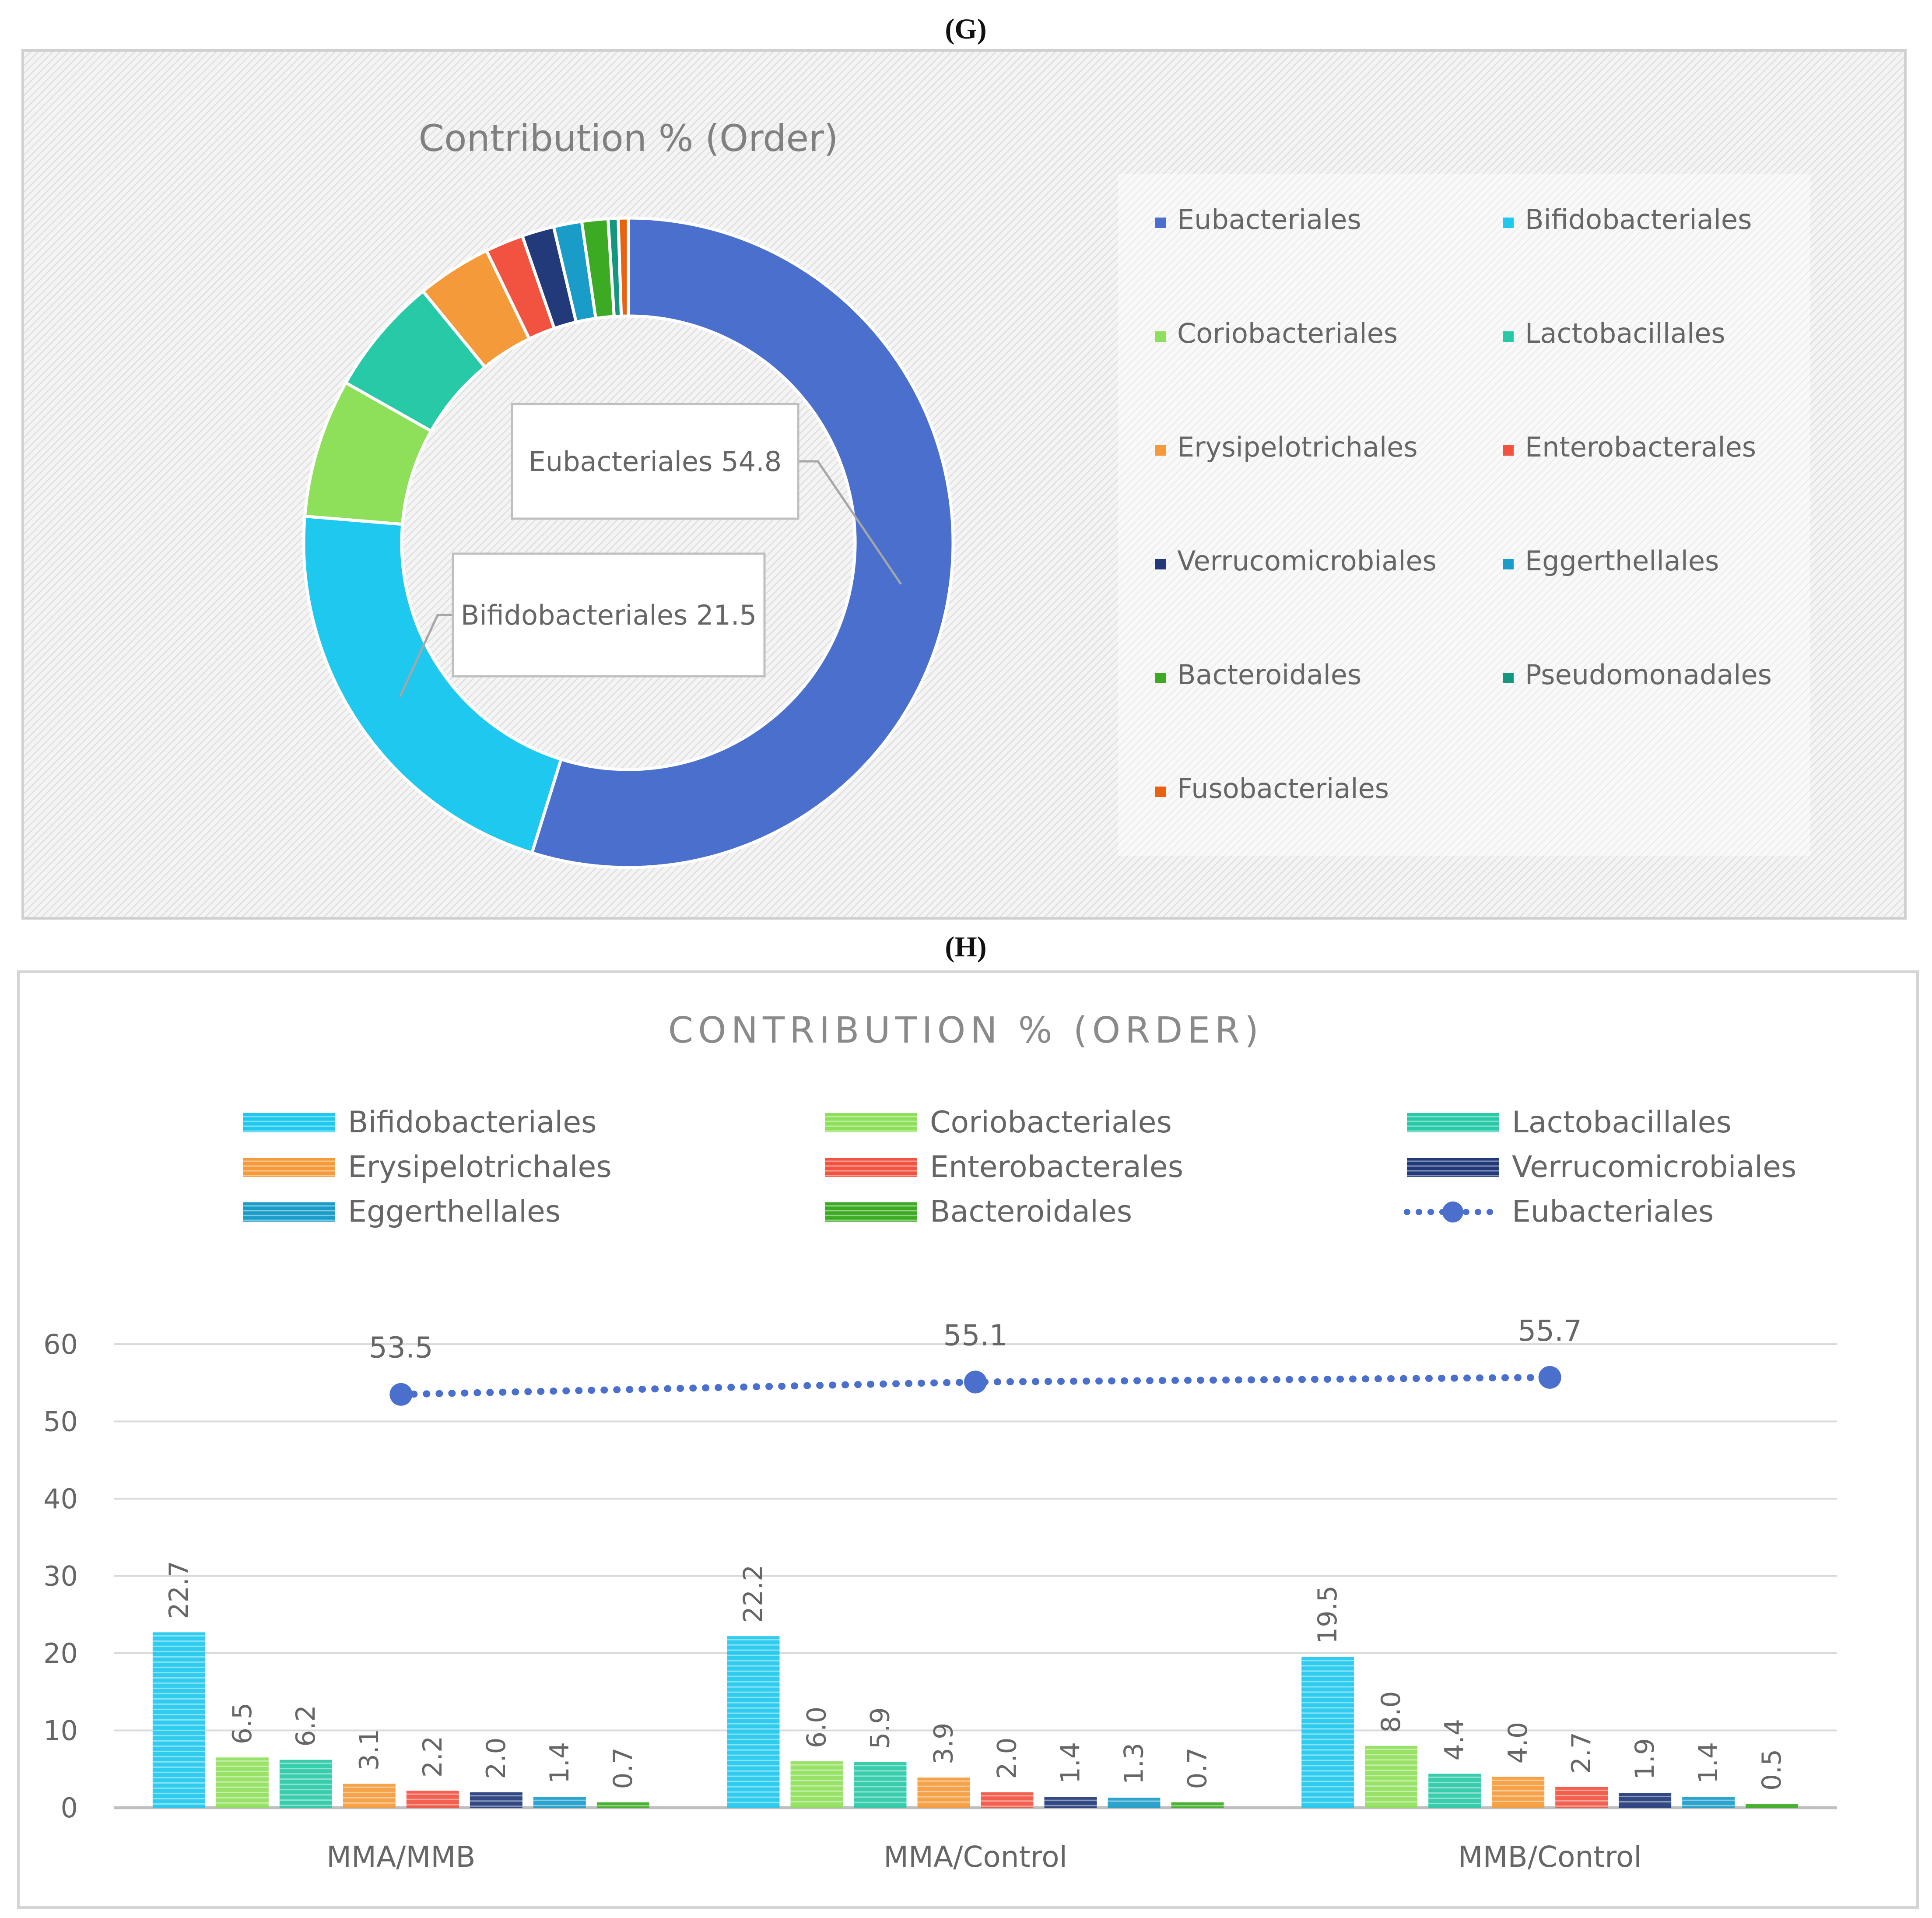 The width and height of the screenshot is (1932, 1918). What do you see at coordinates (242, 1724) in the screenshot?
I see `bar-value-label-coriobacteriales-mma-mmb: 6.5` at bounding box center [242, 1724].